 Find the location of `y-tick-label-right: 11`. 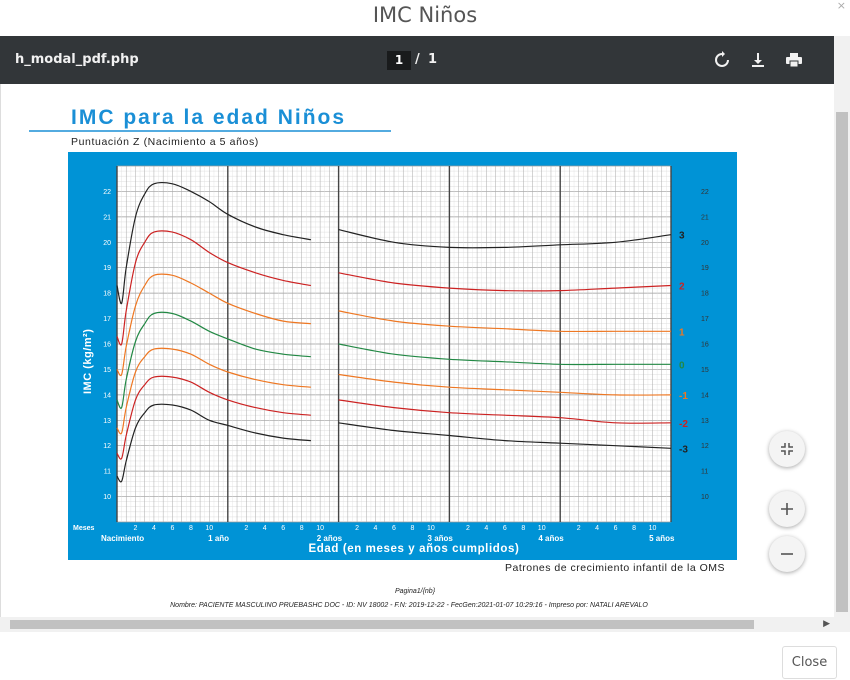

y-tick-label-right: 11 is located at coordinates (704, 472).